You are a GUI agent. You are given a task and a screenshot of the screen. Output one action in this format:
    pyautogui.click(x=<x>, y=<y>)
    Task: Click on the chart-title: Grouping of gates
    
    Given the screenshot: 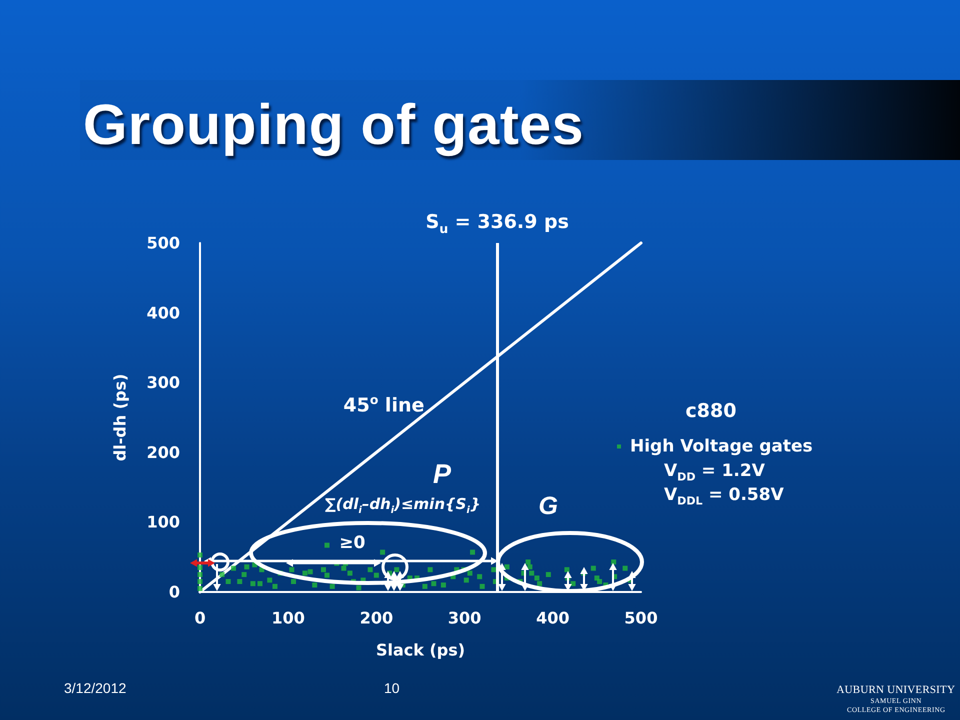 What is the action you would take?
    pyautogui.click(x=333, y=124)
    